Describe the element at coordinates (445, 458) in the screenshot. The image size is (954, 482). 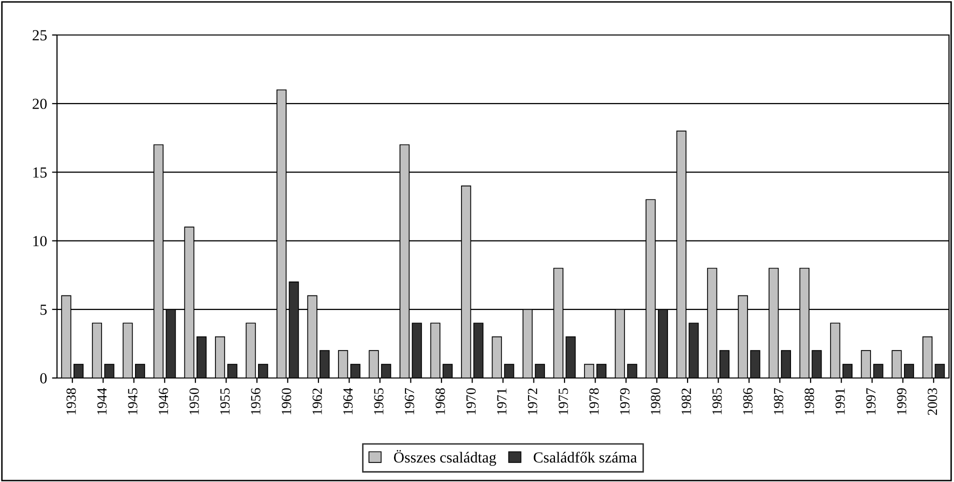
I see `legend-label: Összes családtag` at that location.